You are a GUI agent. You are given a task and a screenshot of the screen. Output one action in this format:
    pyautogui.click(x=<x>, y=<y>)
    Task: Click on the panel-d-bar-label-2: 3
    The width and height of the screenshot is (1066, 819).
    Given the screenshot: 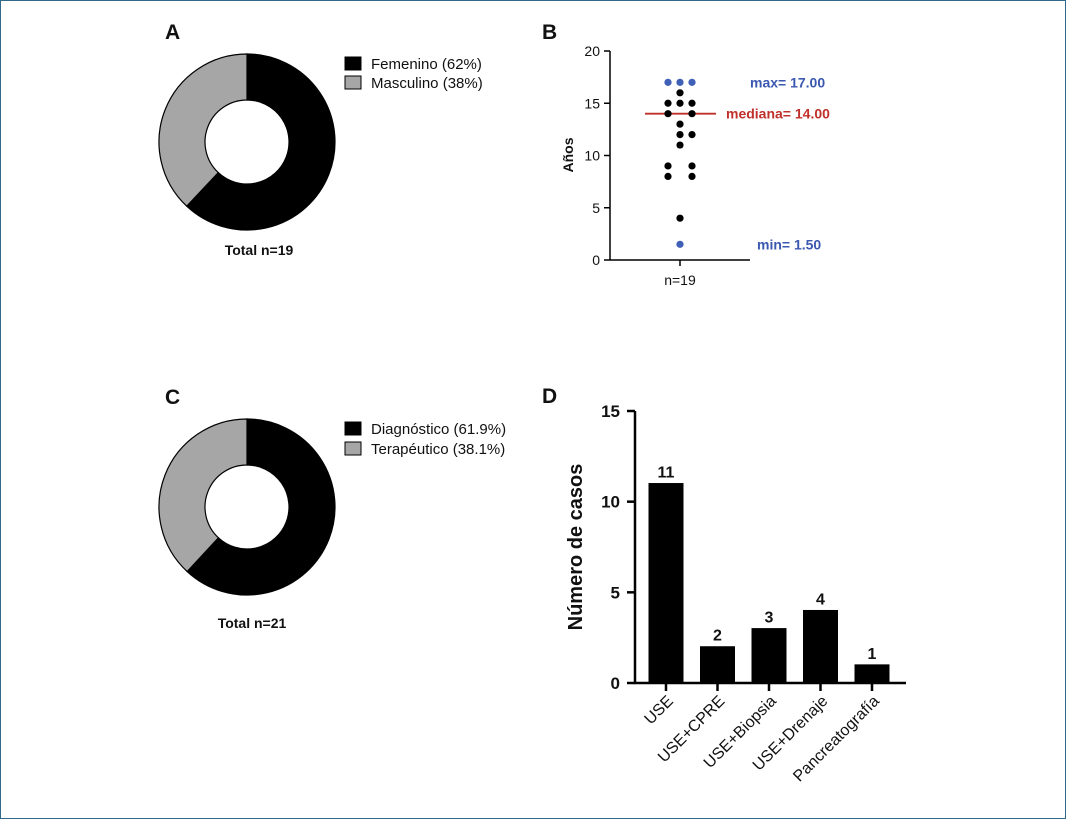 What is the action you would take?
    pyautogui.click(x=769, y=618)
    